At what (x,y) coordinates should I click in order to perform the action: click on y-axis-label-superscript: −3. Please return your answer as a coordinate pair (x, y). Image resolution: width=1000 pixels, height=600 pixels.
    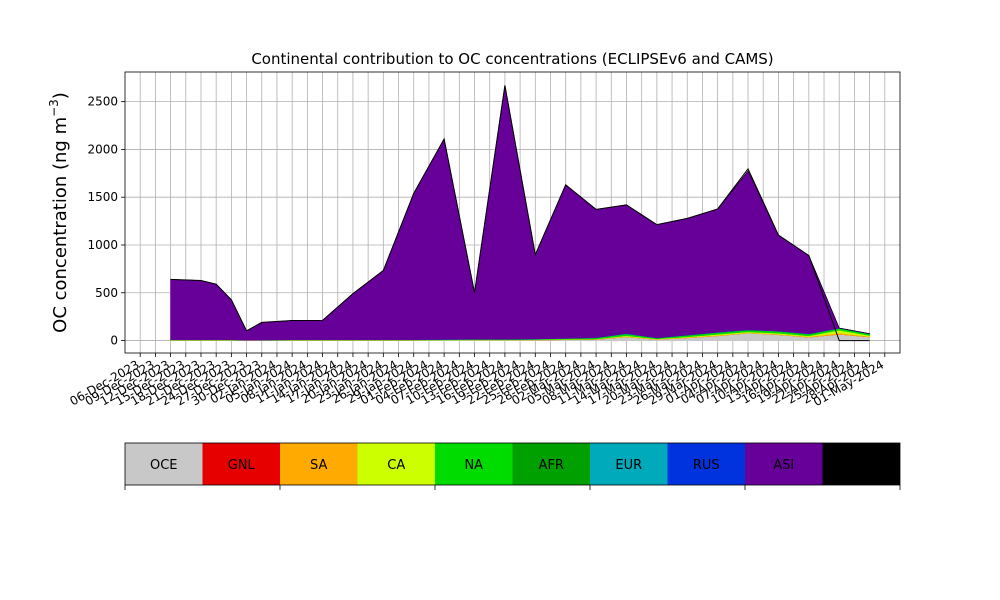
    Looking at the image, I should click on (54, 108).